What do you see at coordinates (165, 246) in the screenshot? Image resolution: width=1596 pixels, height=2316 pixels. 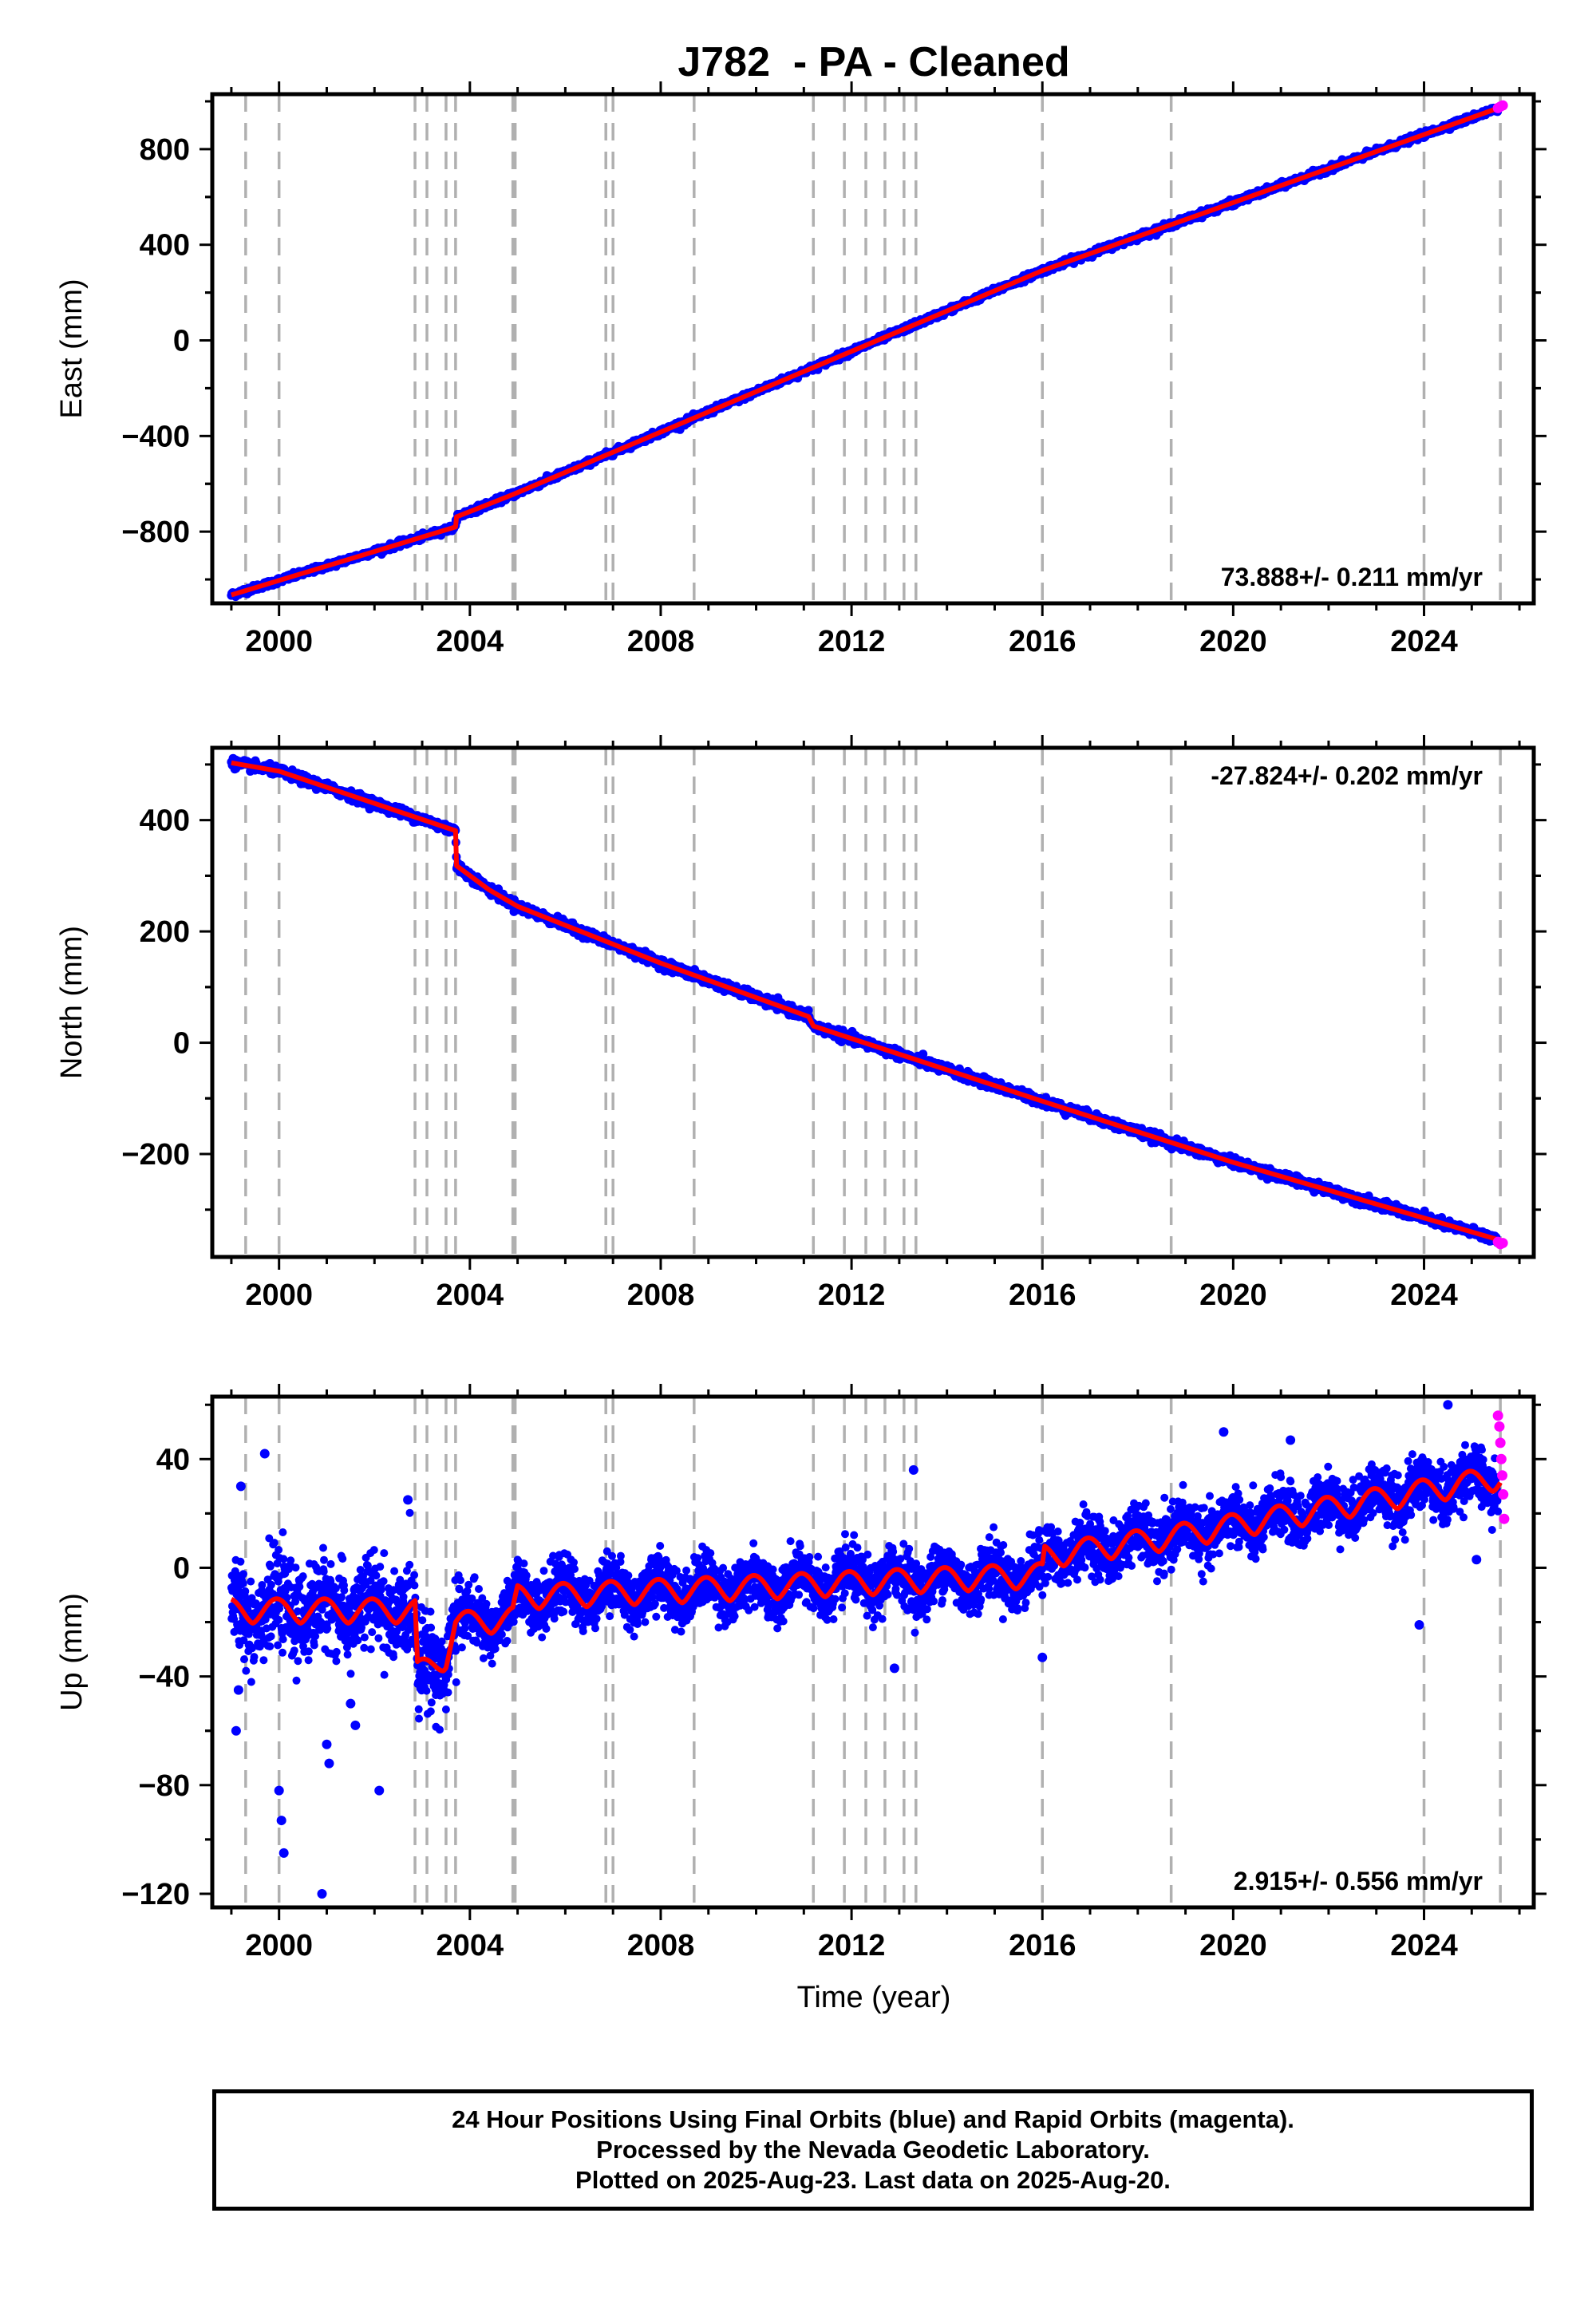 I see `y-tick-label: 400` at bounding box center [165, 246].